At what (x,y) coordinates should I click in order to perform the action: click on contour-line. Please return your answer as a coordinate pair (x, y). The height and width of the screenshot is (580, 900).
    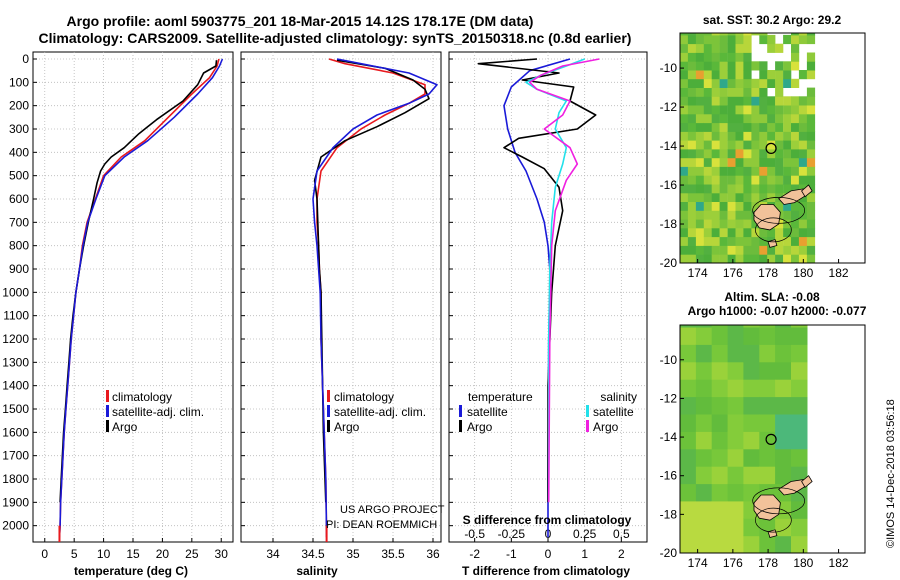
    Looking at the image, I should click on (779, 210).